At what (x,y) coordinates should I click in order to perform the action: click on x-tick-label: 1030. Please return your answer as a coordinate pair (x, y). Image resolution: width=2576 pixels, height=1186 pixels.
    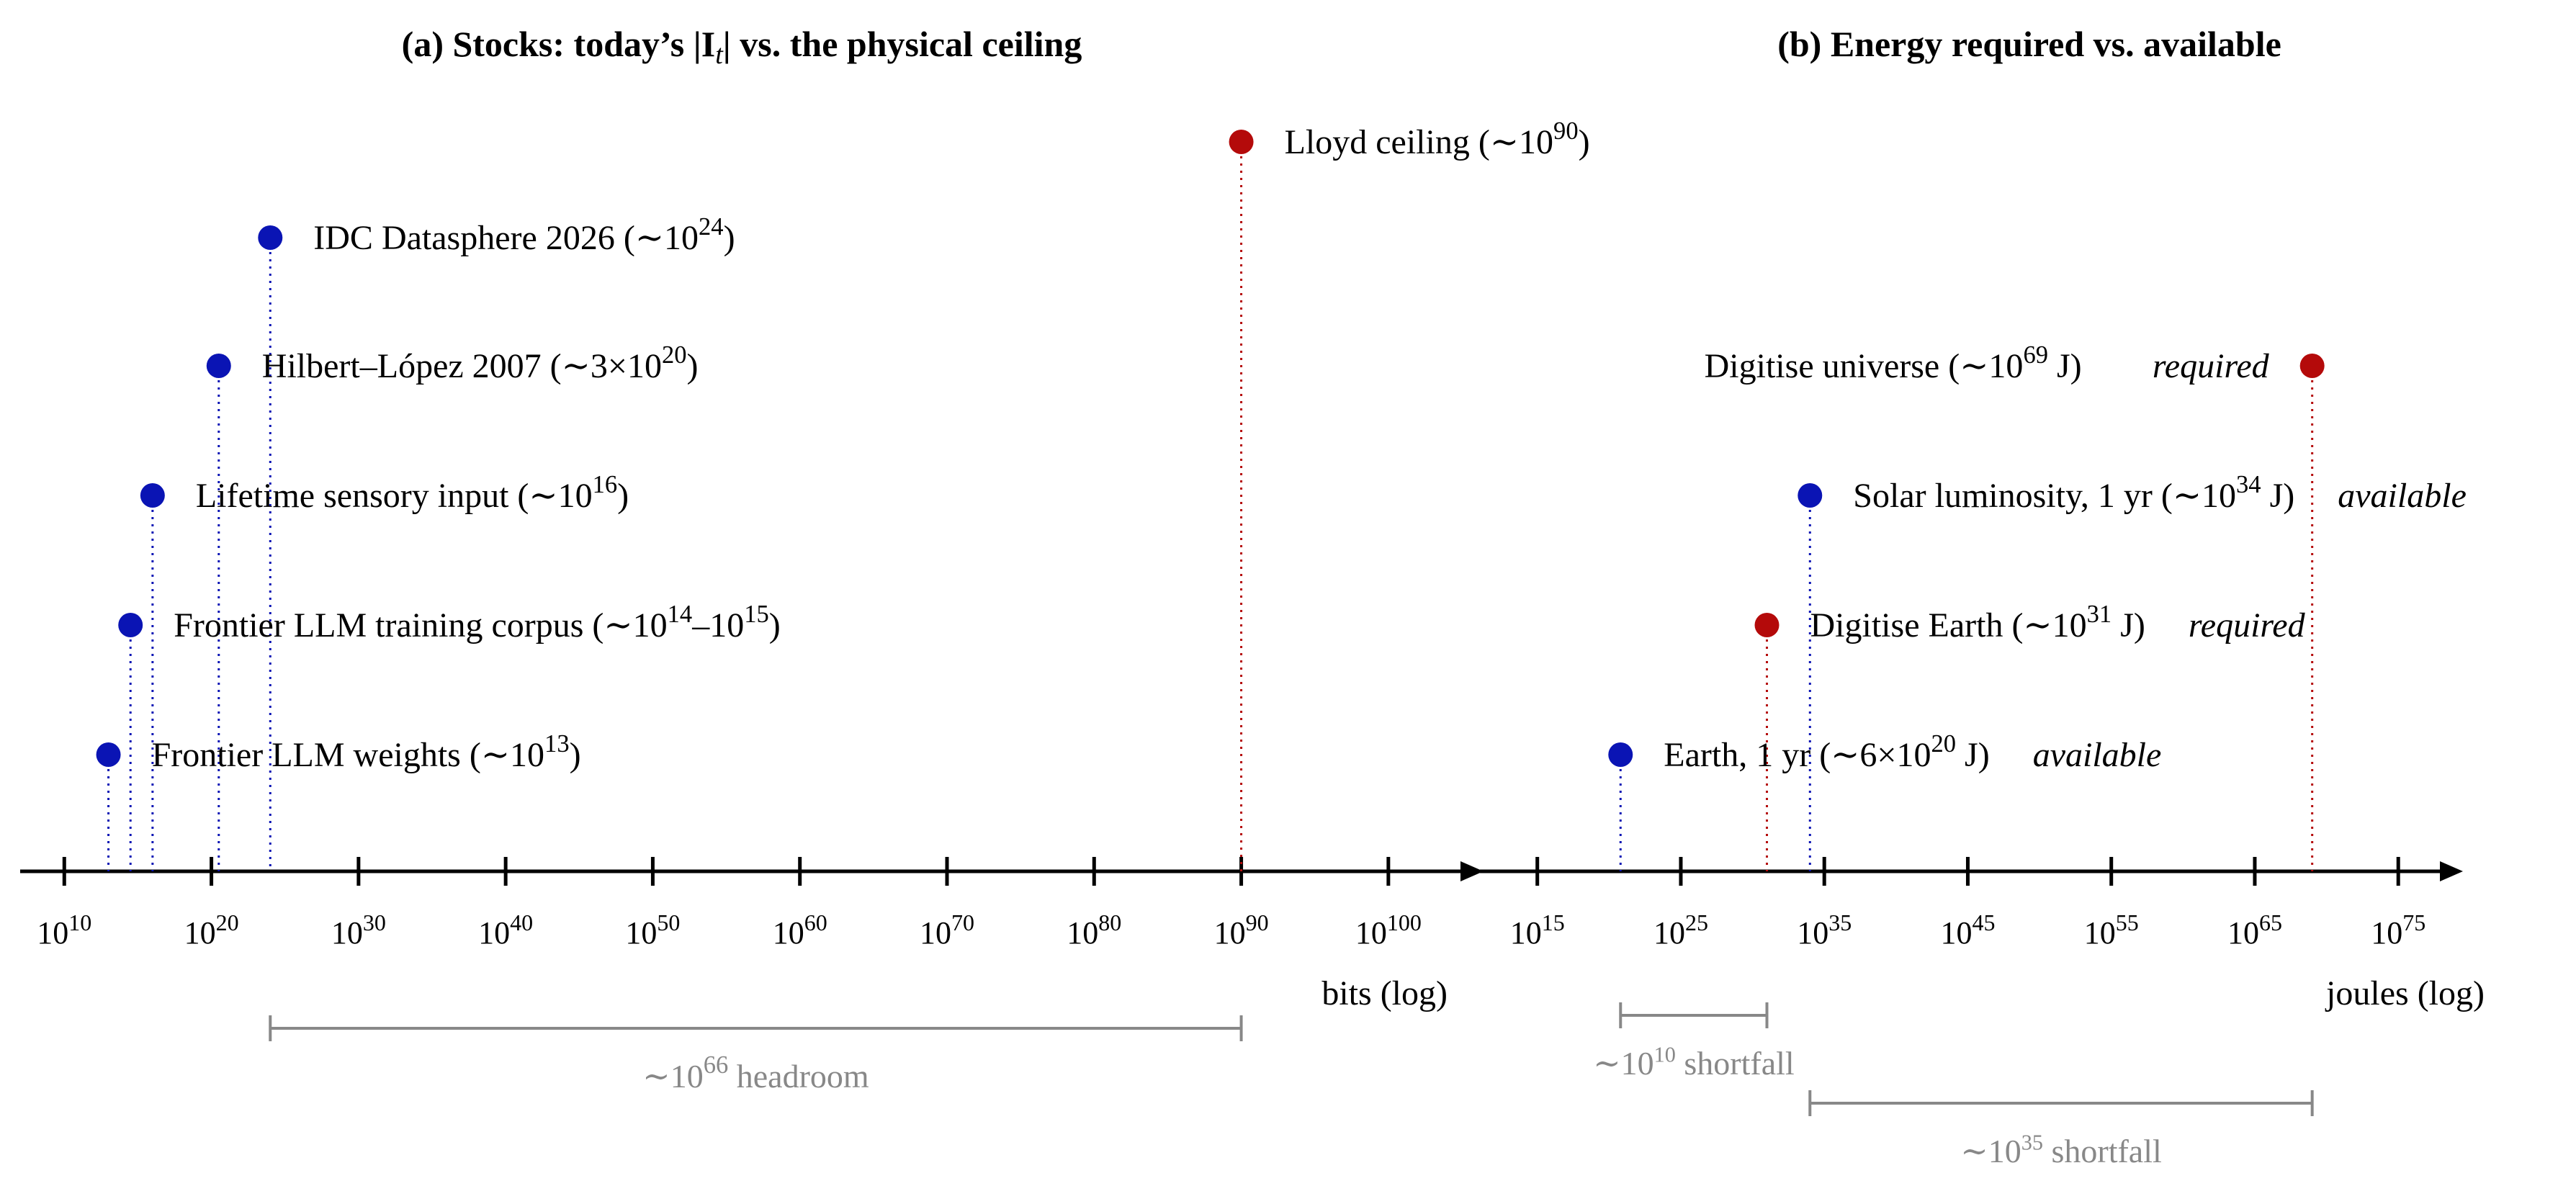
    Looking at the image, I should click on (358, 930).